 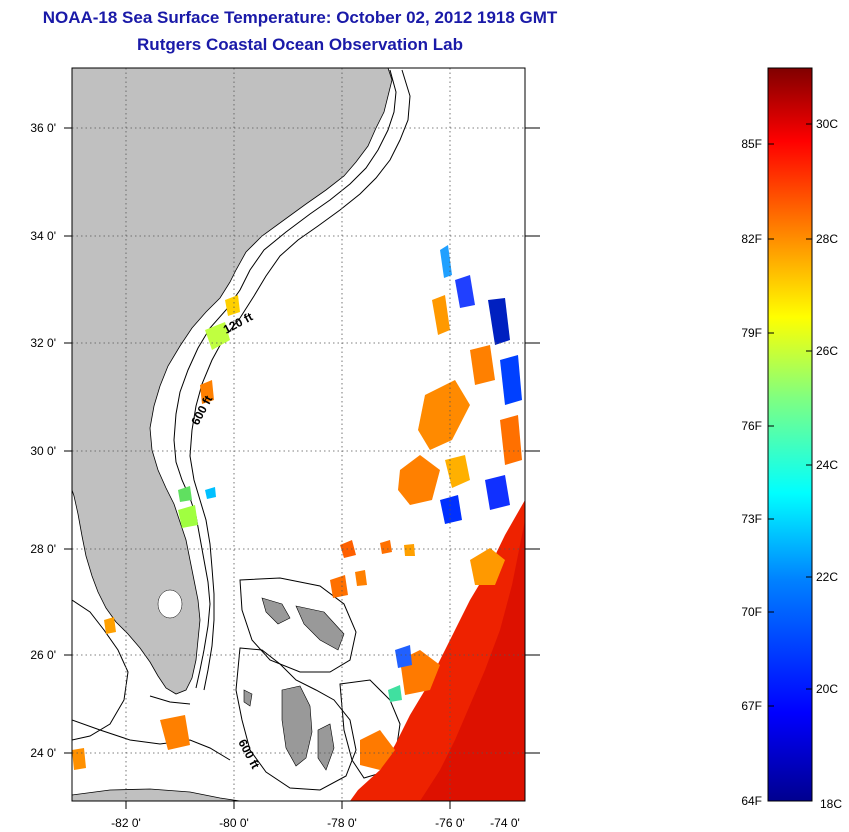 I want to click on lat-label: 28 0', so click(x=43, y=549).